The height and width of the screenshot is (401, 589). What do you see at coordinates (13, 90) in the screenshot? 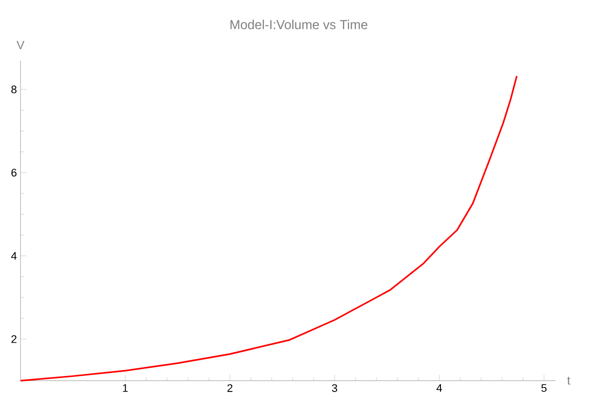
I see `y-tick-label: 8` at bounding box center [13, 90].